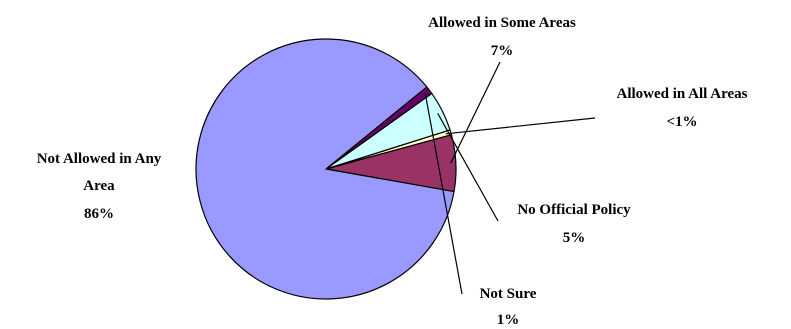  What do you see at coordinates (468, 167) in the screenshot?
I see `leader-line-no-policy` at bounding box center [468, 167].